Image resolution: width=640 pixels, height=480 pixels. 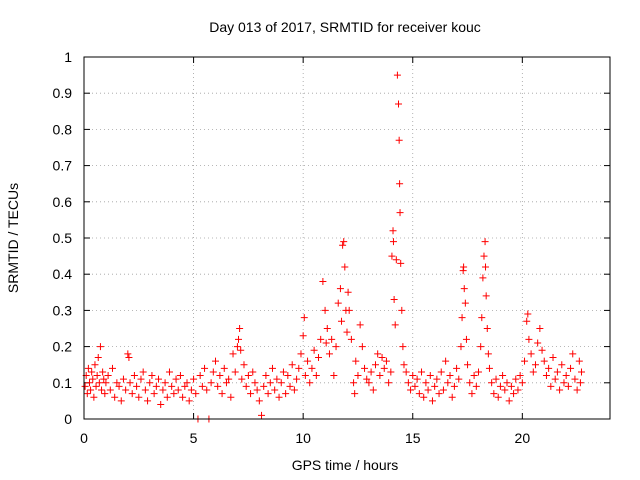 What do you see at coordinates (63, 166) in the screenshot?
I see `y-tick-label: 0.7` at bounding box center [63, 166].